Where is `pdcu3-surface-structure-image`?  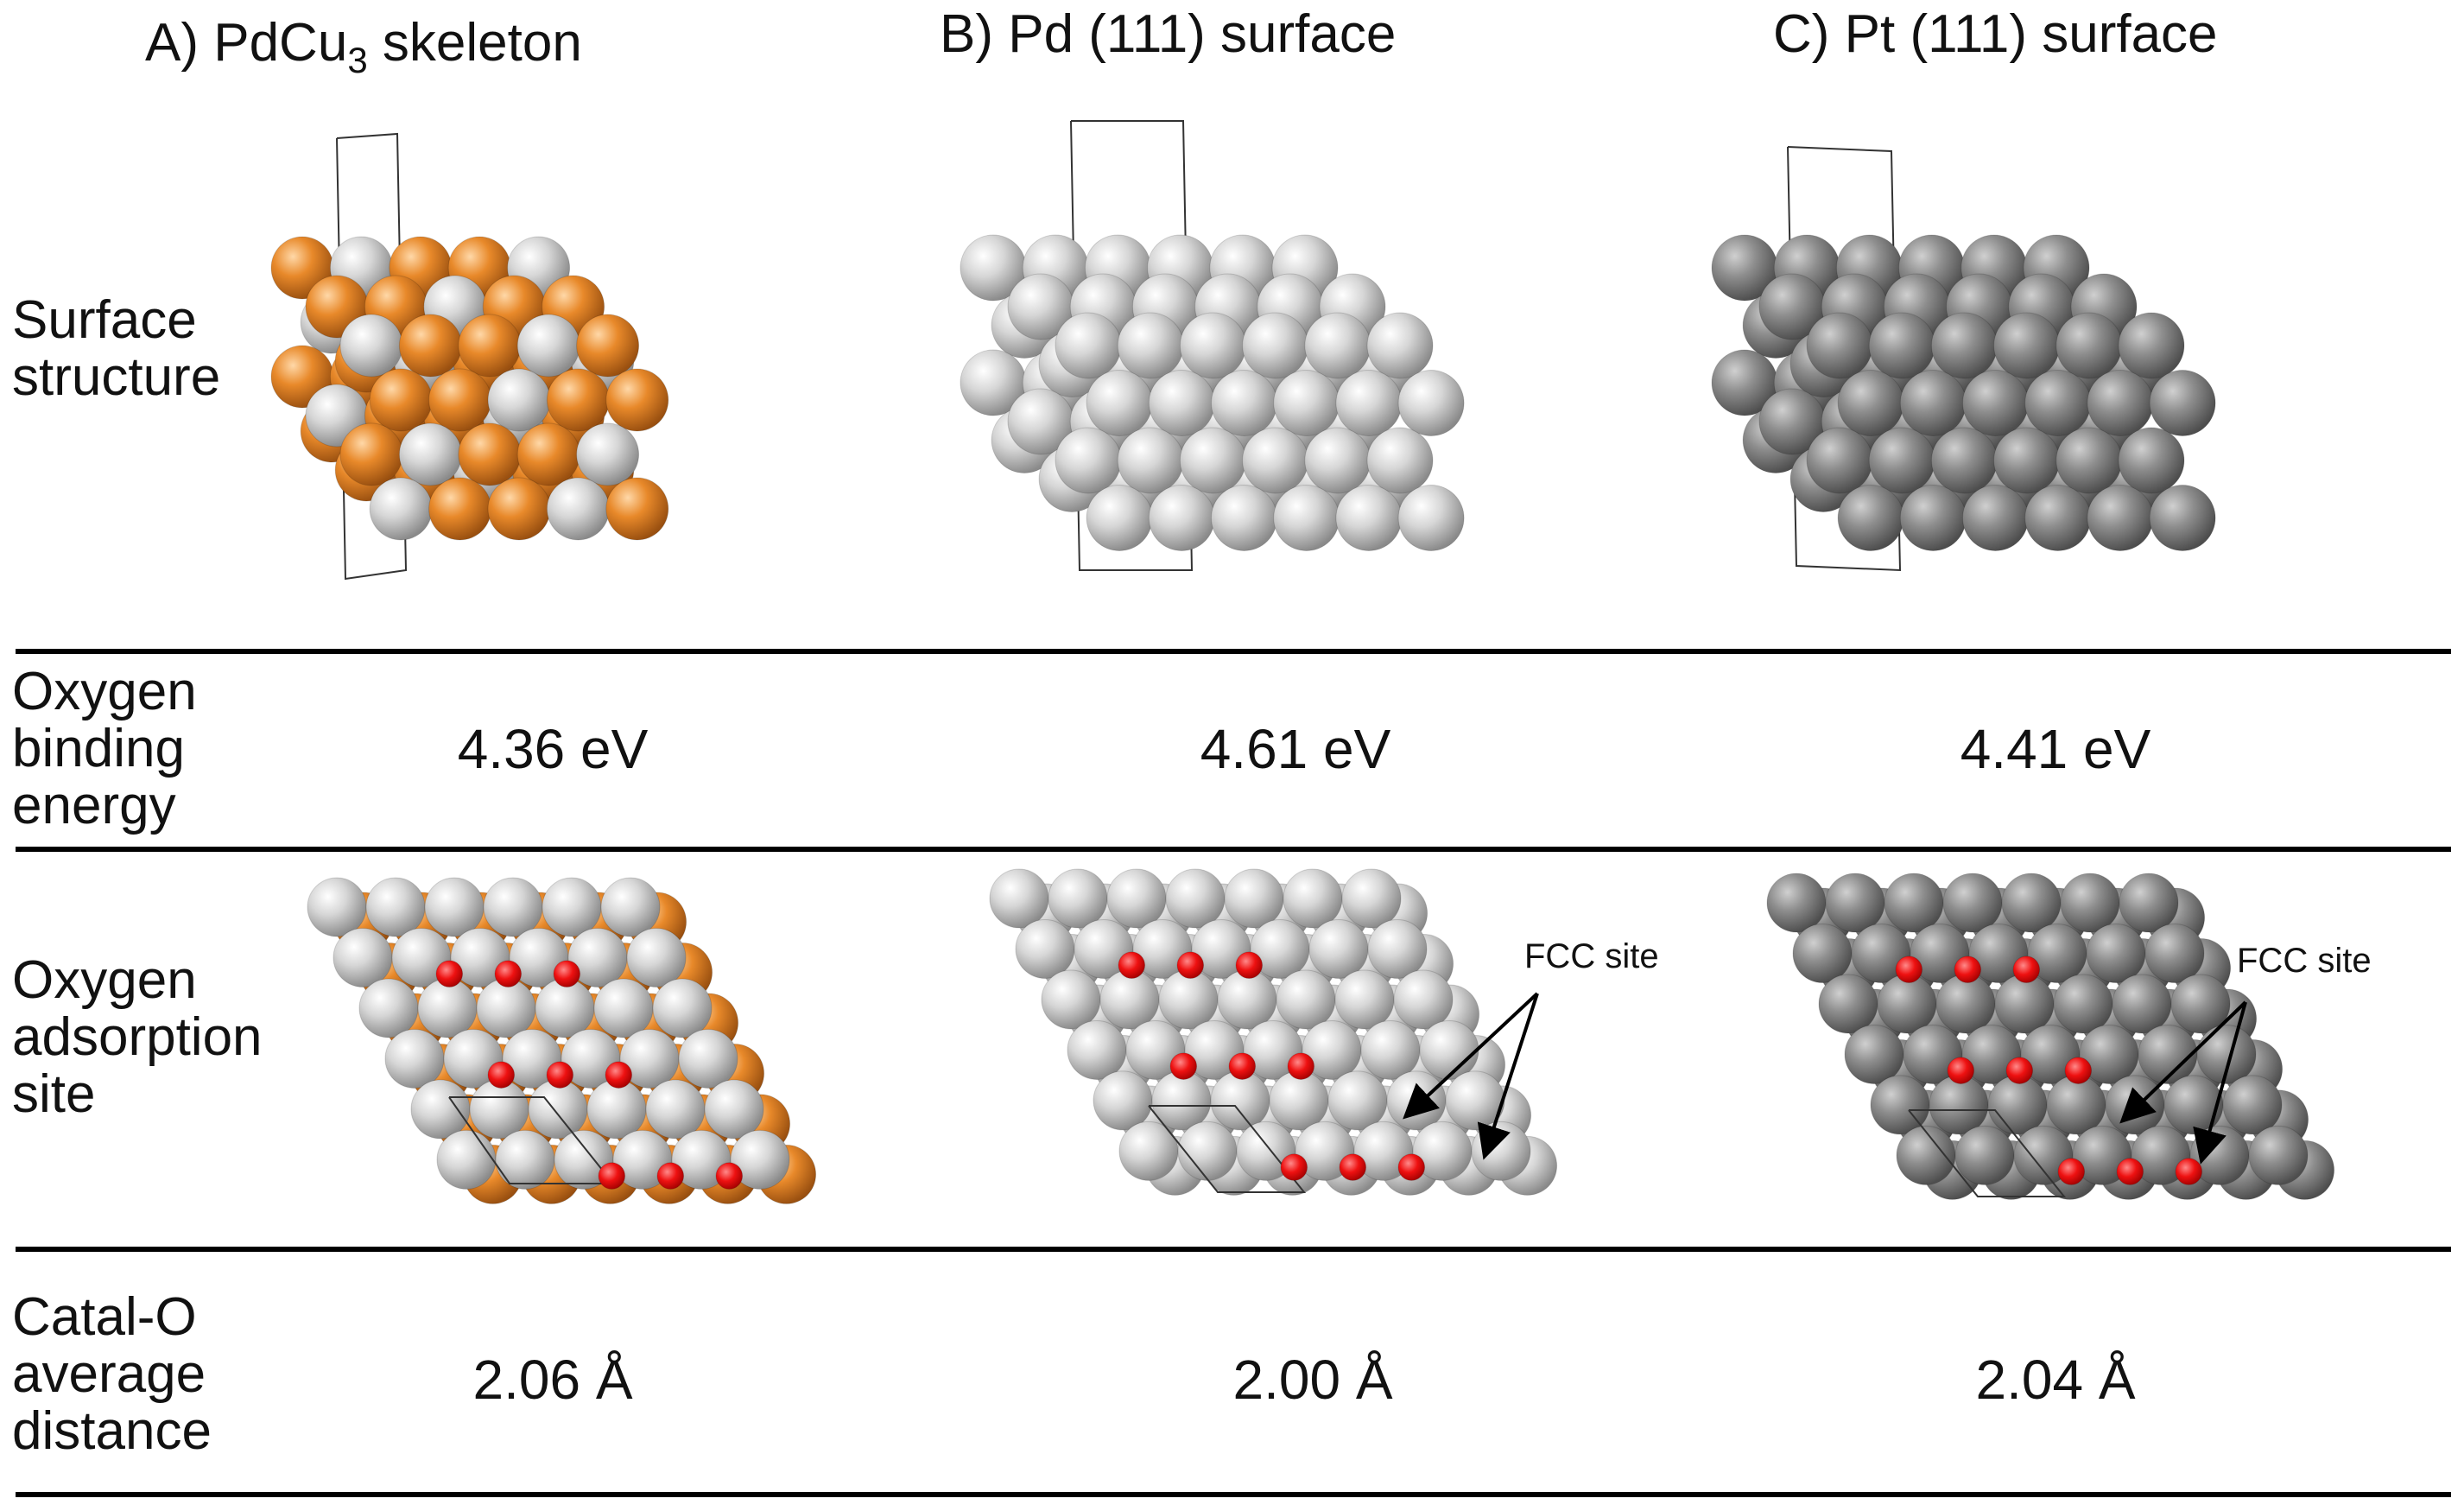
pdcu3-surface-structure-image is located at coordinates (469, 356).